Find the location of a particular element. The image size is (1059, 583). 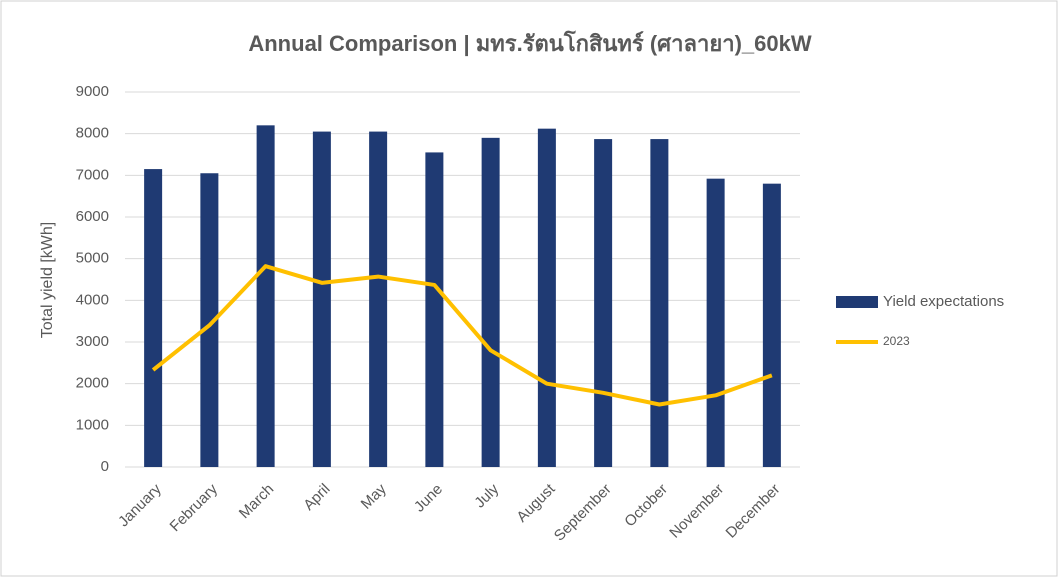

legend-swatch is located at coordinates (857, 302).